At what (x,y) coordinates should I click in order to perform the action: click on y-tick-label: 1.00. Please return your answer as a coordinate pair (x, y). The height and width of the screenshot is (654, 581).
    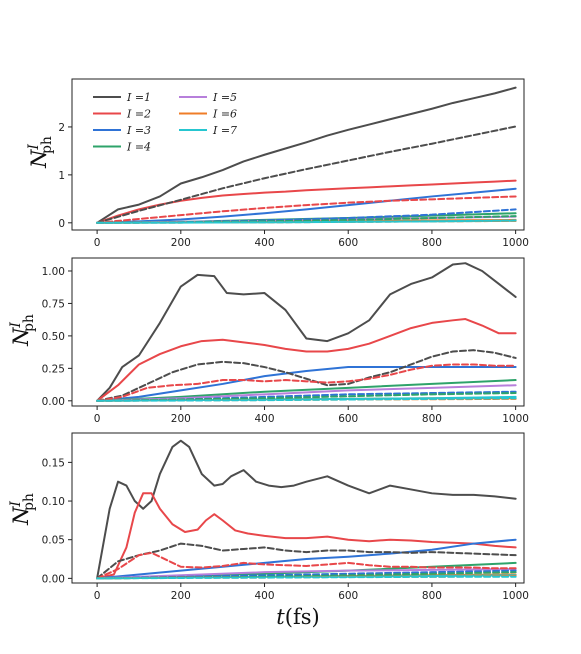
    Looking at the image, I should click on (53, 272).